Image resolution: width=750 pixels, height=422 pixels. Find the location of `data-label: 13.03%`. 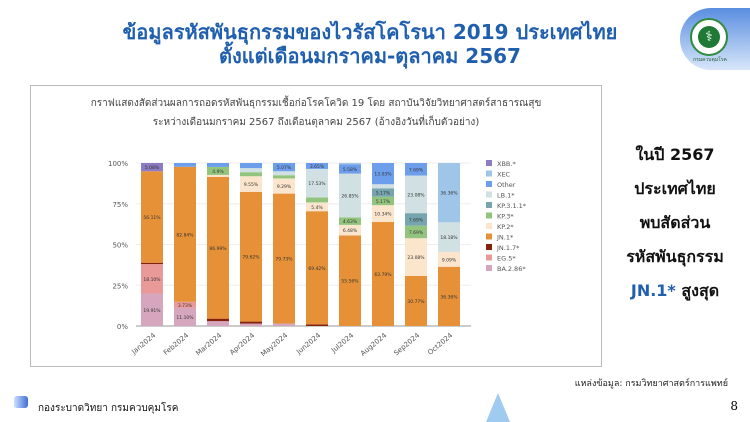

data-label: 13.03% is located at coordinates (383, 175).